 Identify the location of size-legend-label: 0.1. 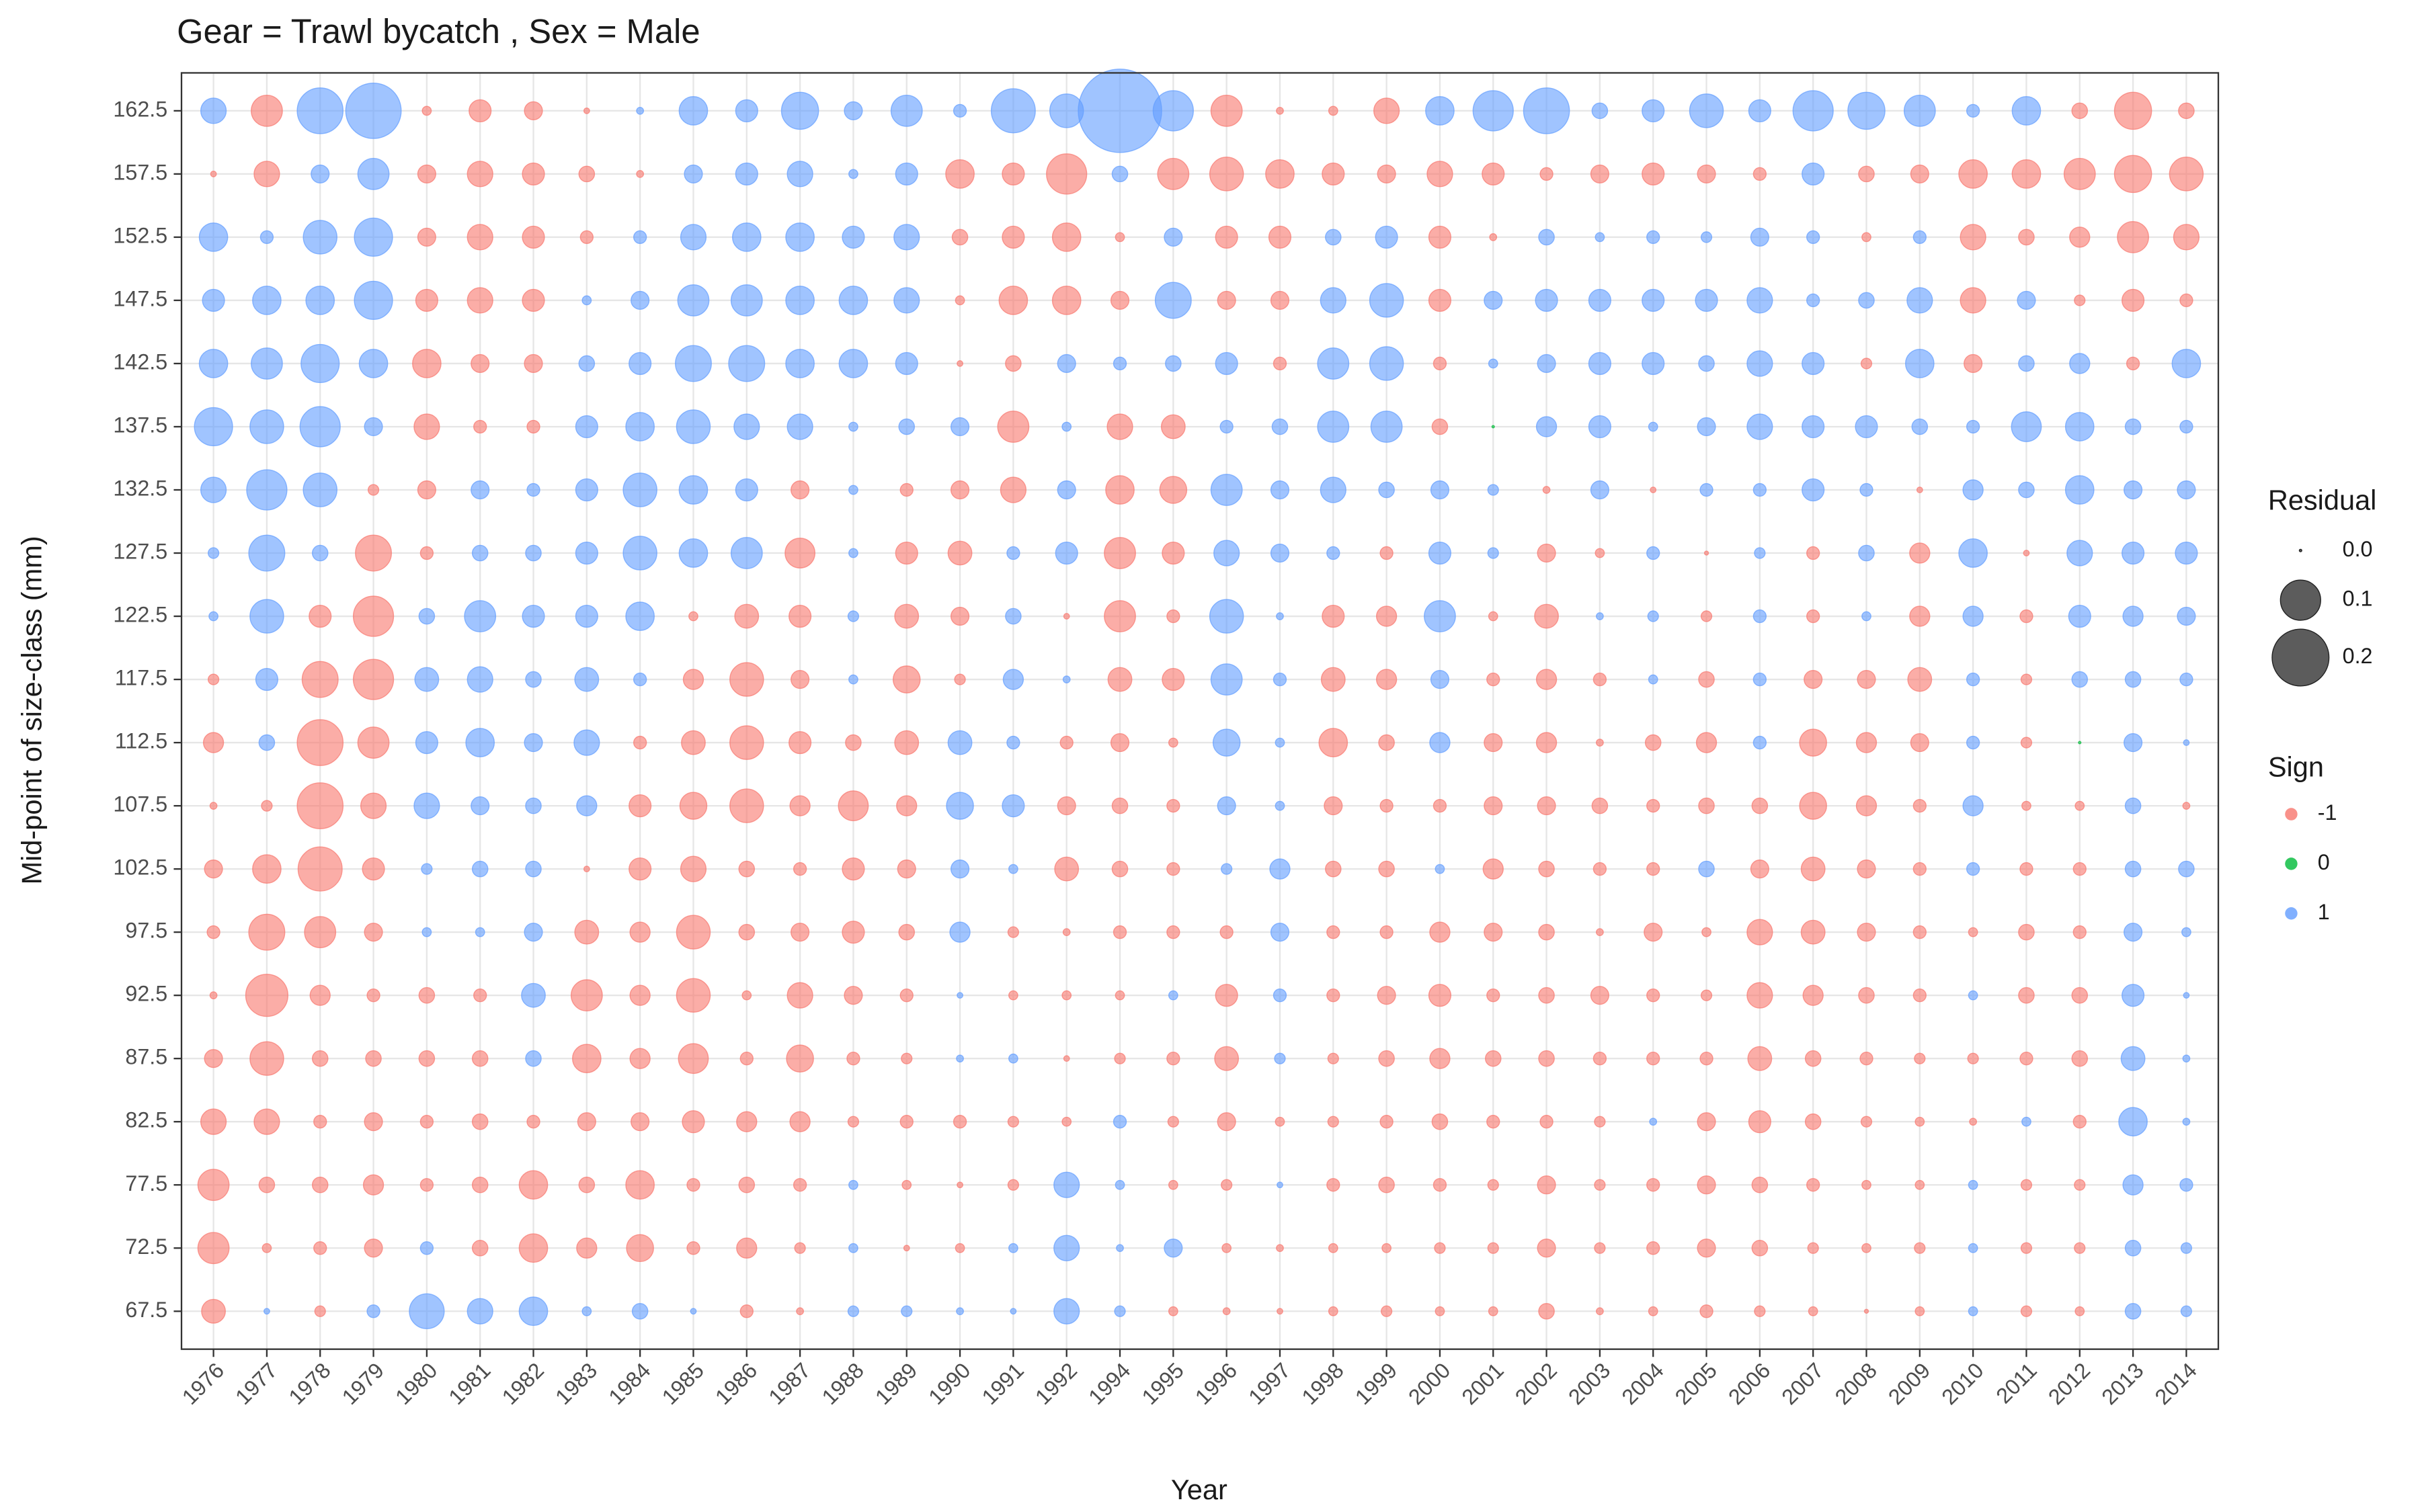
(2358, 599).